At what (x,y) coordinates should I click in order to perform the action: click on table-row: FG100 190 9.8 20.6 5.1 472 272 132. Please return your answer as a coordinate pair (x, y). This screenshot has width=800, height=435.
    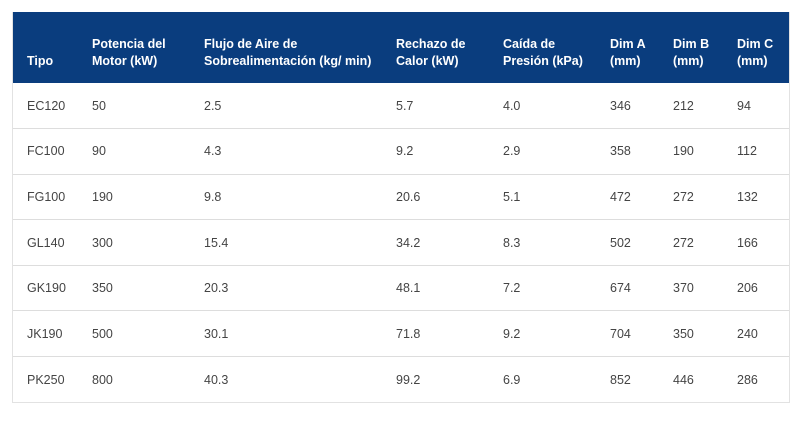
    Looking at the image, I should click on (401, 197).